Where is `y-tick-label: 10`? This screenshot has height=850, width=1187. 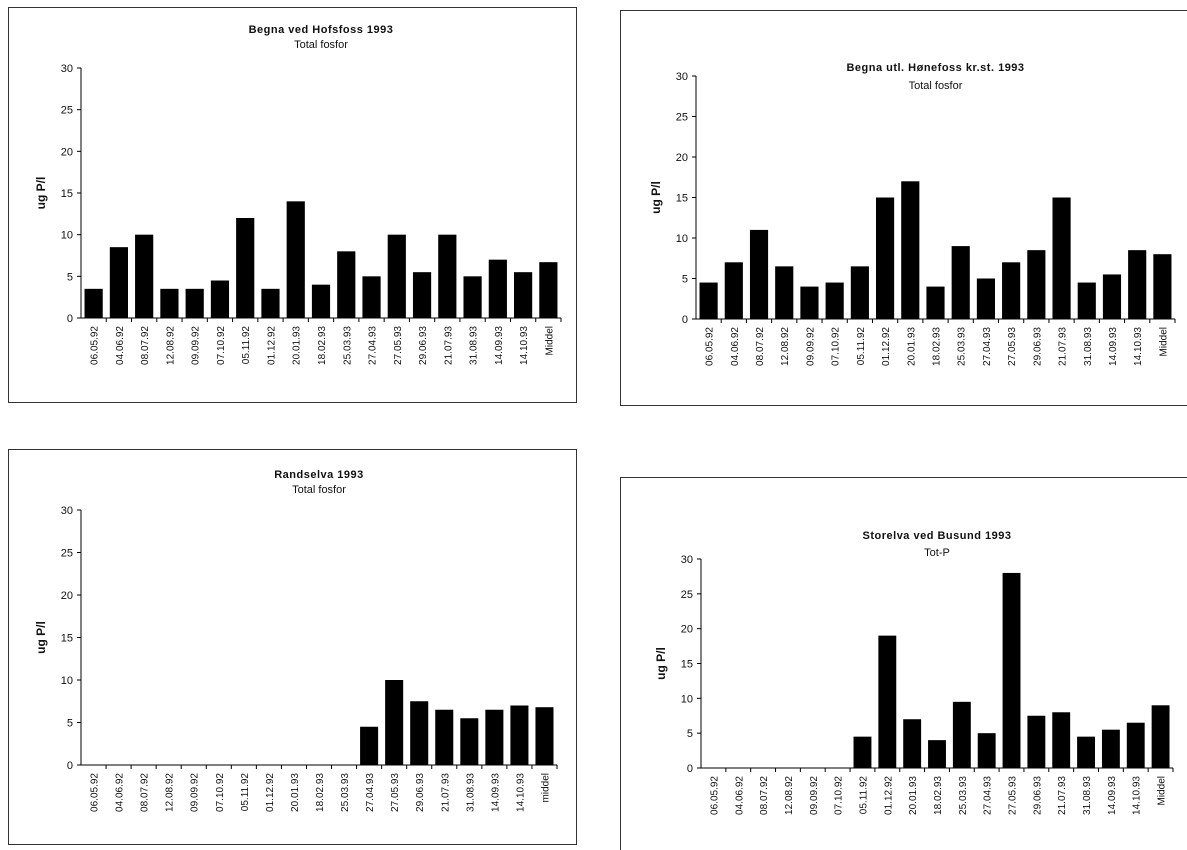 y-tick-label: 10 is located at coordinates (682, 239).